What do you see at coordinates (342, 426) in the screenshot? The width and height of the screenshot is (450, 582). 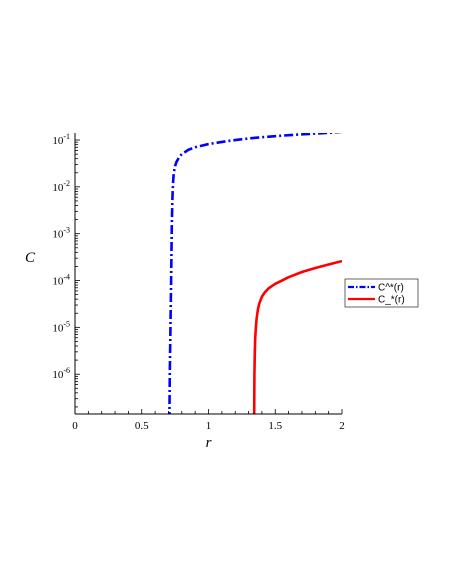 I see `x-tick-label: 2` at bounding box center [342, 426].